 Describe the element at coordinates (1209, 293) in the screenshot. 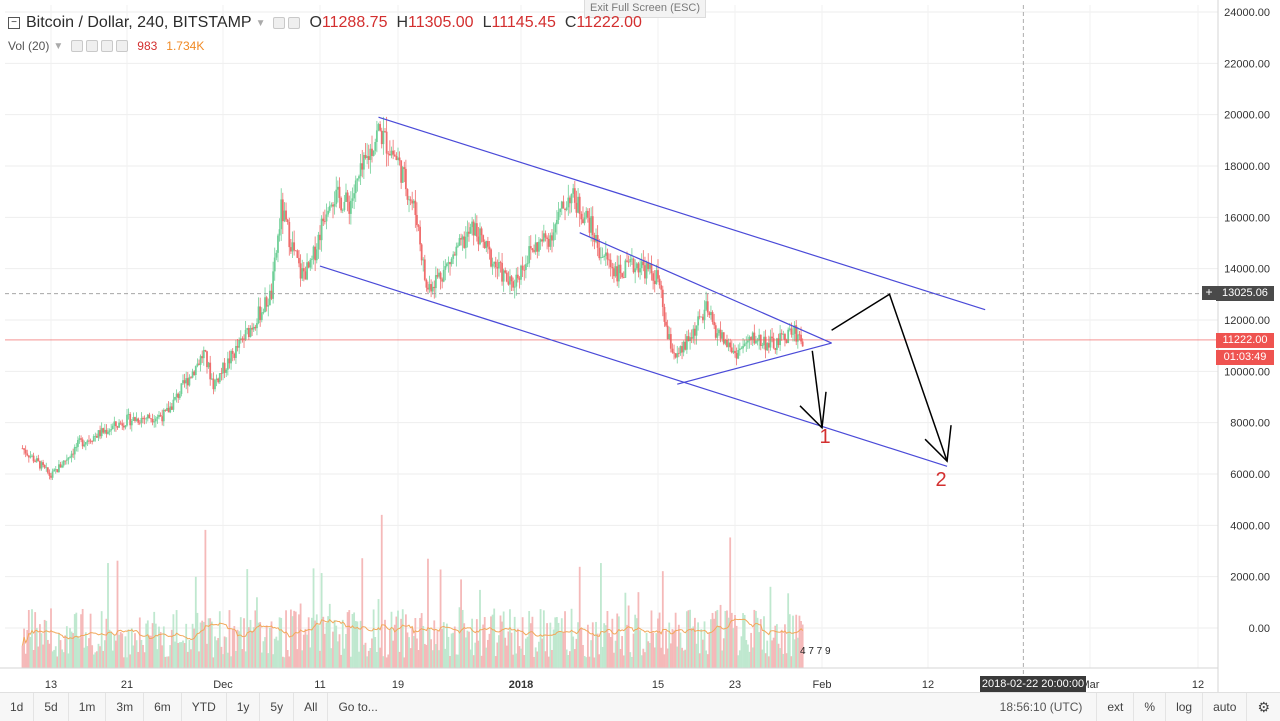

I see `add-alert-plus-icon: +` at that location.